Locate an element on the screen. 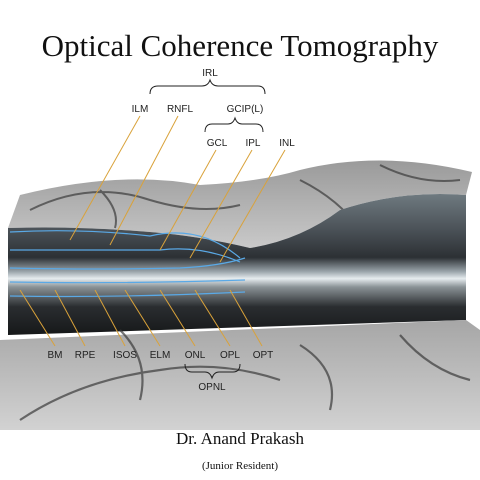 The height and width of the screenshot is (480, 480). irl-bracket is located at coordinates (207, 86).